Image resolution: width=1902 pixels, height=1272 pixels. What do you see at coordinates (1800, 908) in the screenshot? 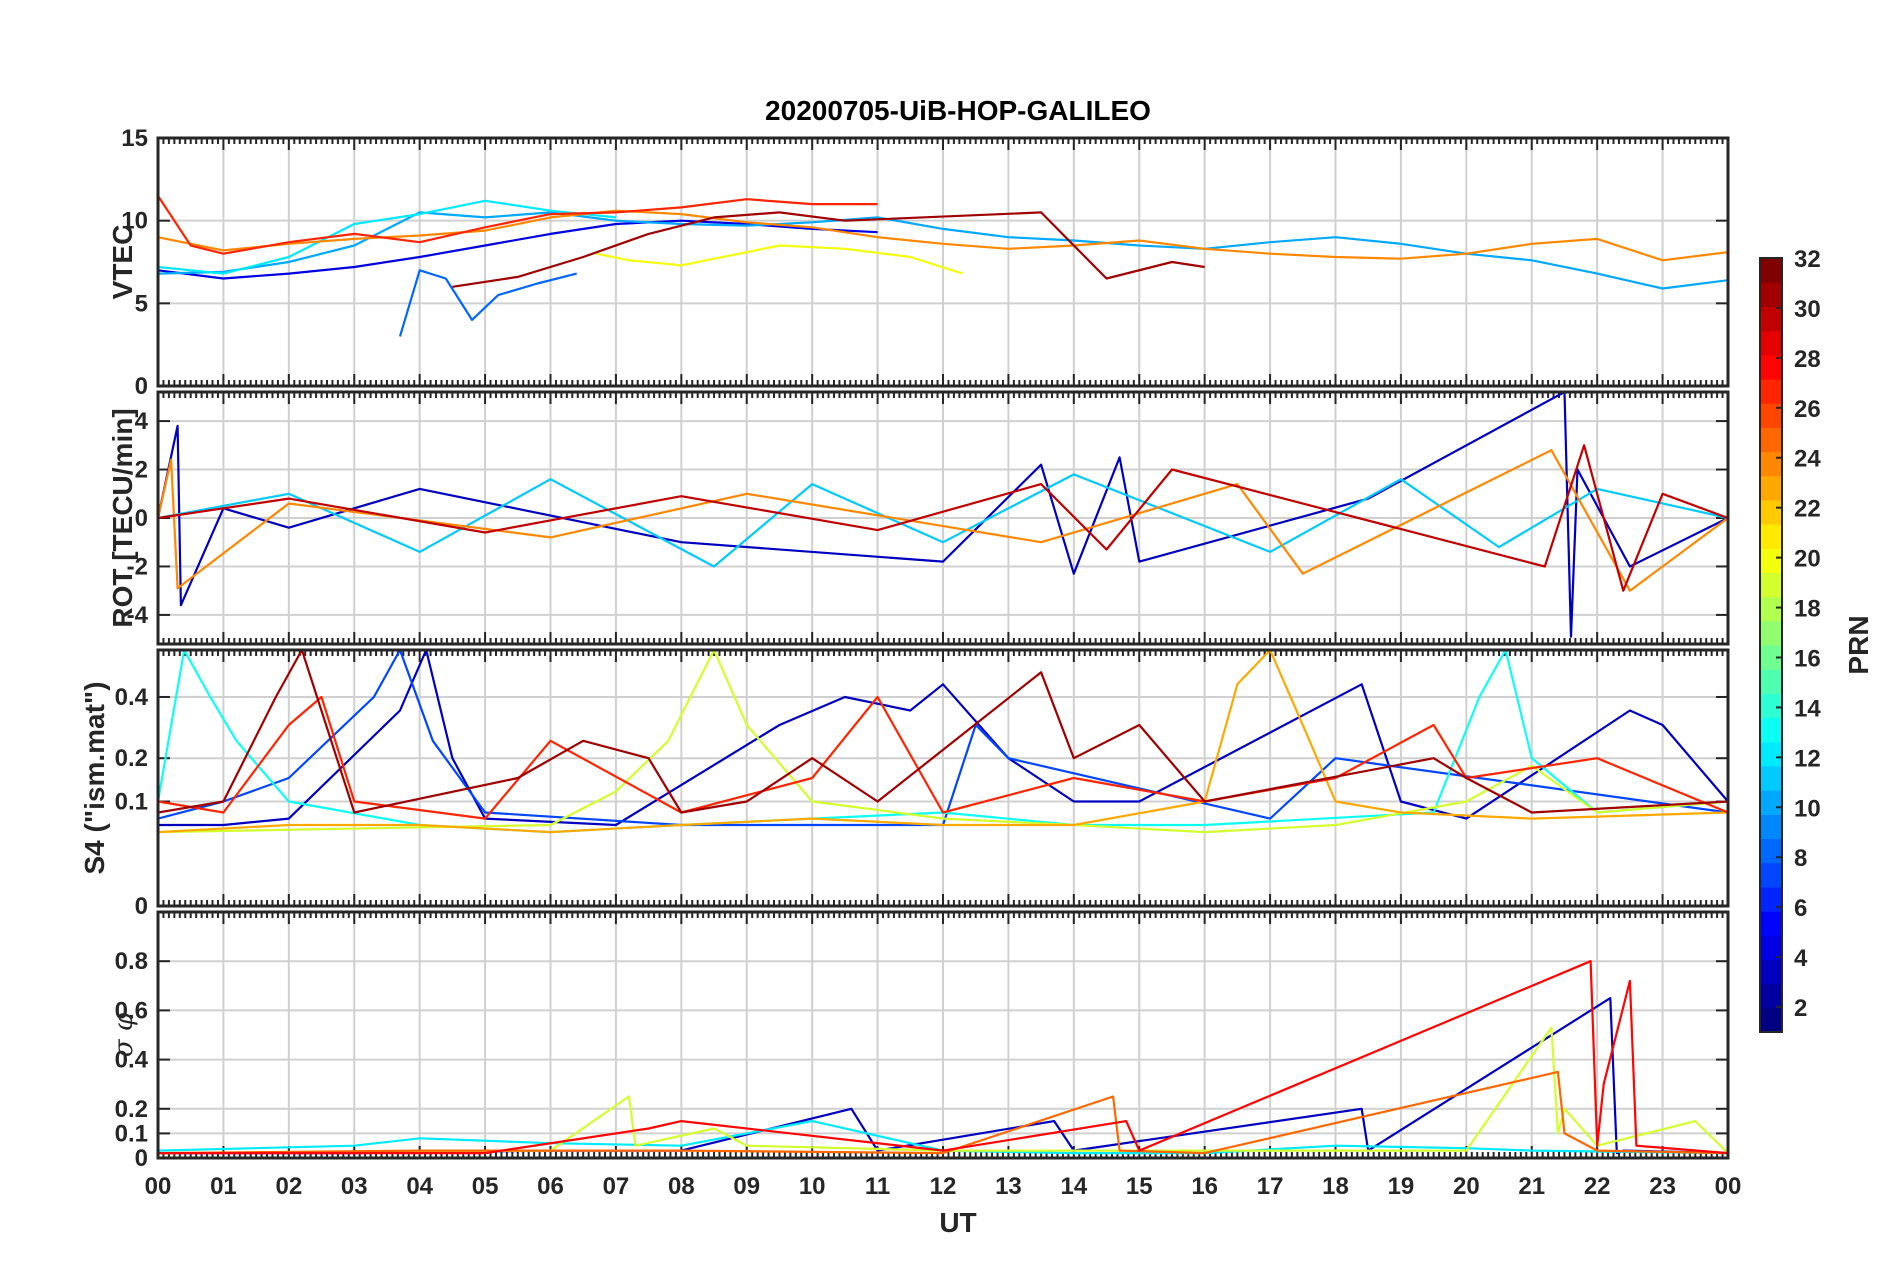
I see `colorbar-tick-label: 6` at bounding box center [1800, 908].